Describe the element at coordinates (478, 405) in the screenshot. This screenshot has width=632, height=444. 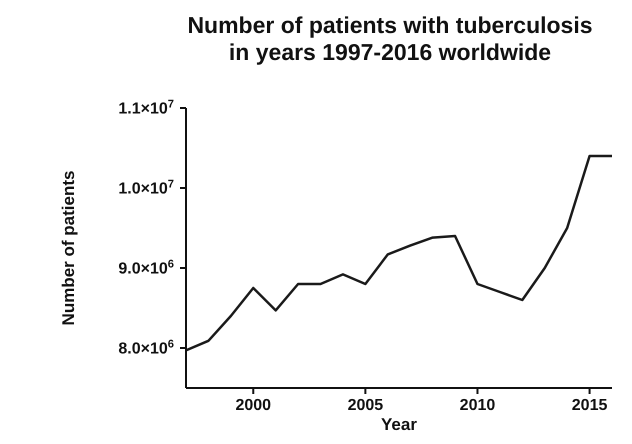
I see `x-tick-label: 2010` at that location.